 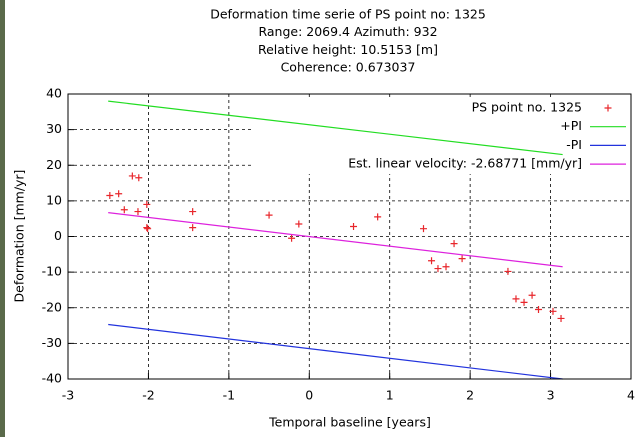 What do you see at coordinates (309, 395) in the screenshot?
I see `x-tick-label: 0` at bounding box center [309, 395].